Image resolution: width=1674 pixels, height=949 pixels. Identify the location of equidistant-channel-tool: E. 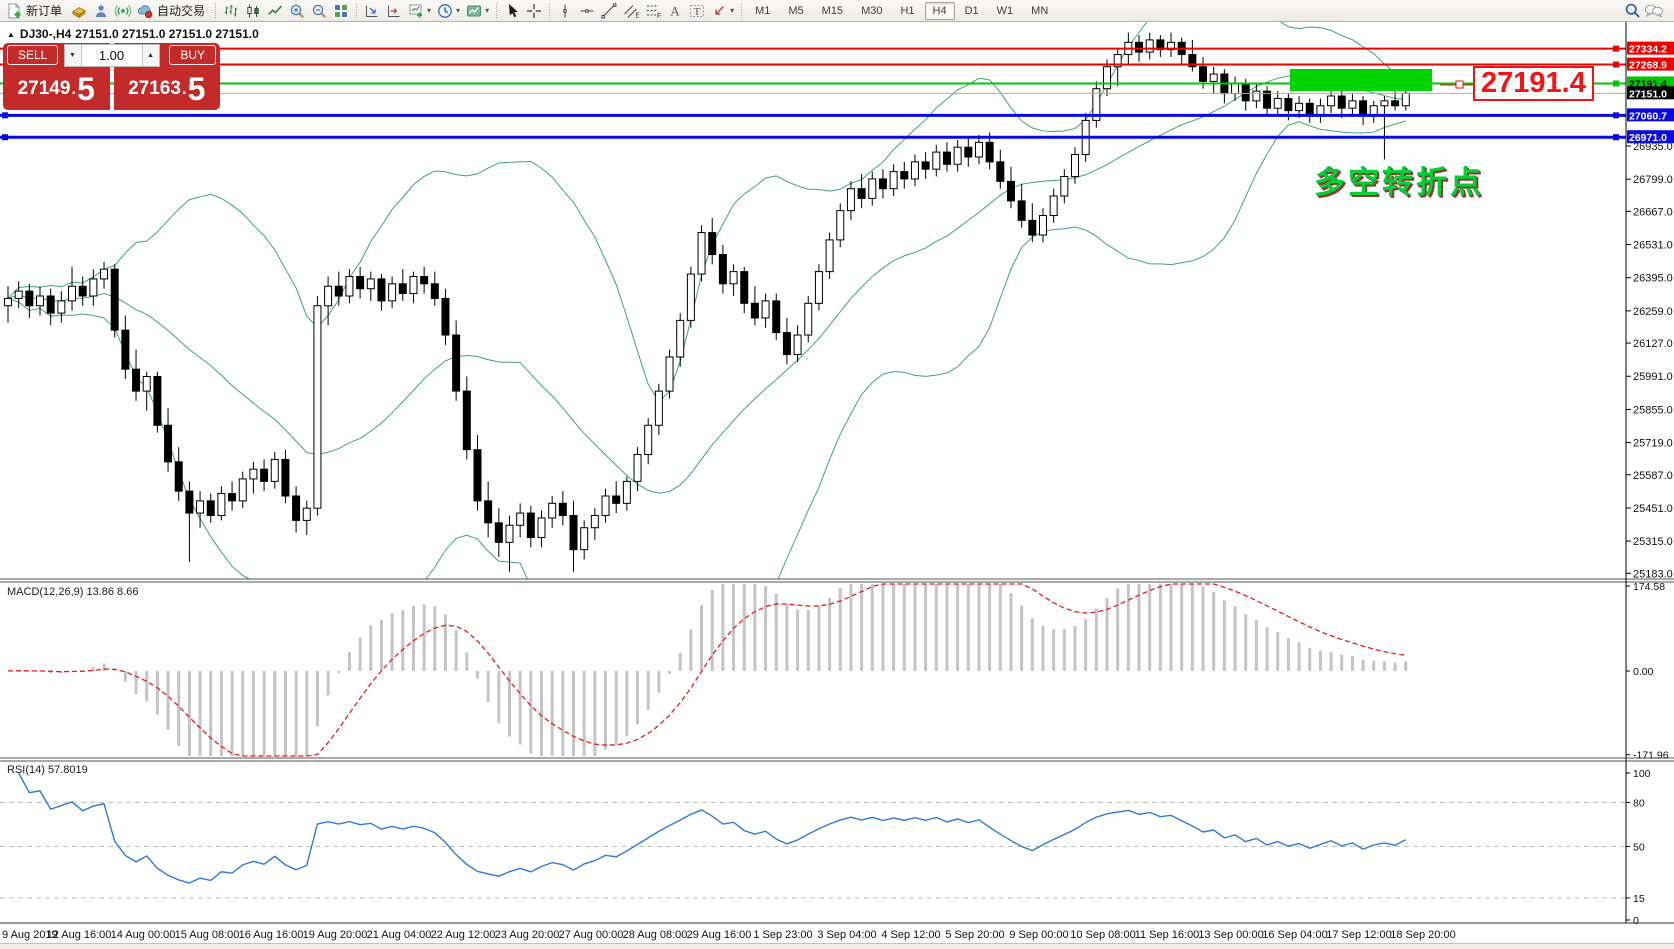
(631, 11).